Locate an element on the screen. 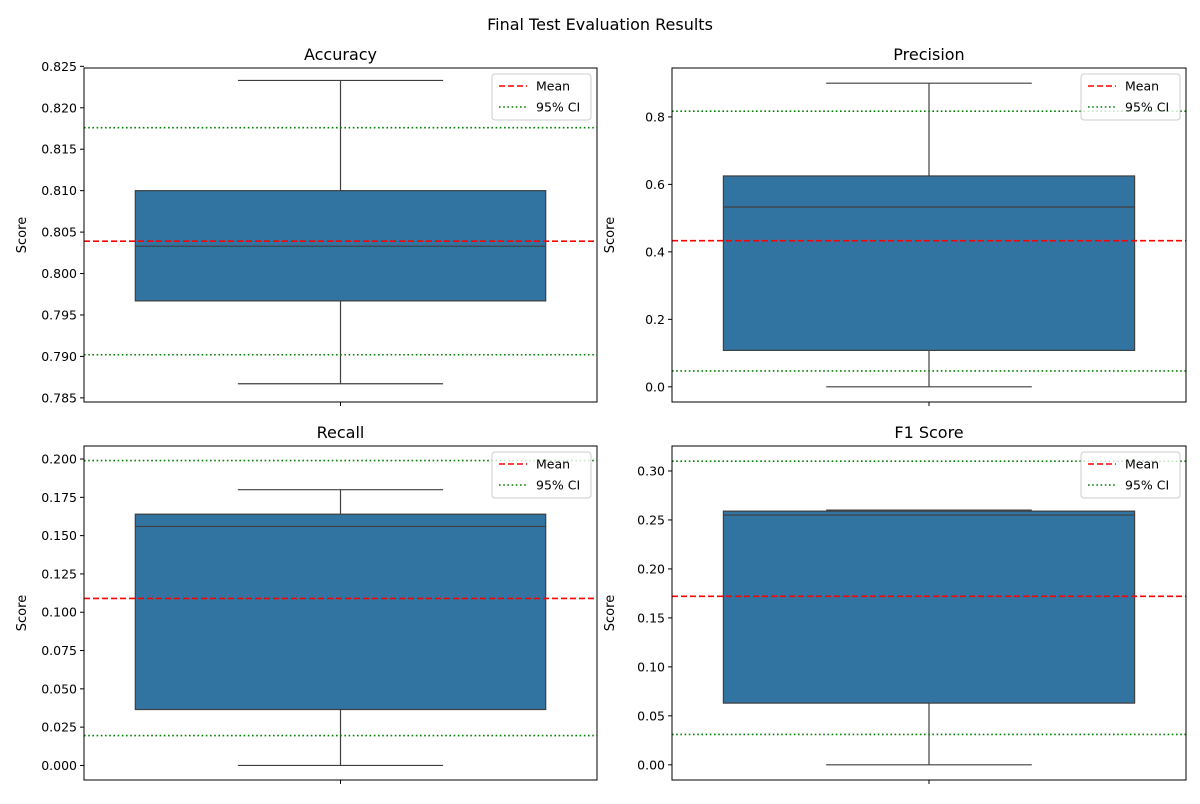 The image size is (1200, 804). y-tick-label: 0.820 is located at coordinates (59, 107).